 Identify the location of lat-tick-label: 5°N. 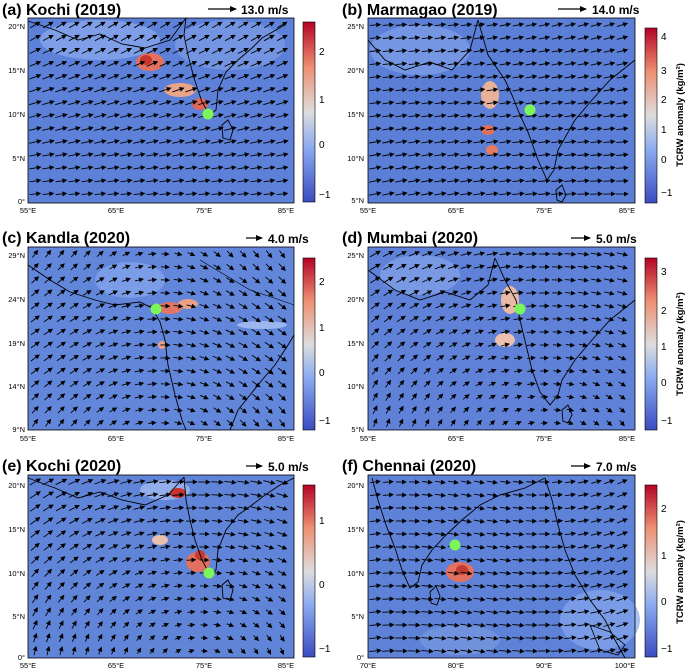
(357, 429).